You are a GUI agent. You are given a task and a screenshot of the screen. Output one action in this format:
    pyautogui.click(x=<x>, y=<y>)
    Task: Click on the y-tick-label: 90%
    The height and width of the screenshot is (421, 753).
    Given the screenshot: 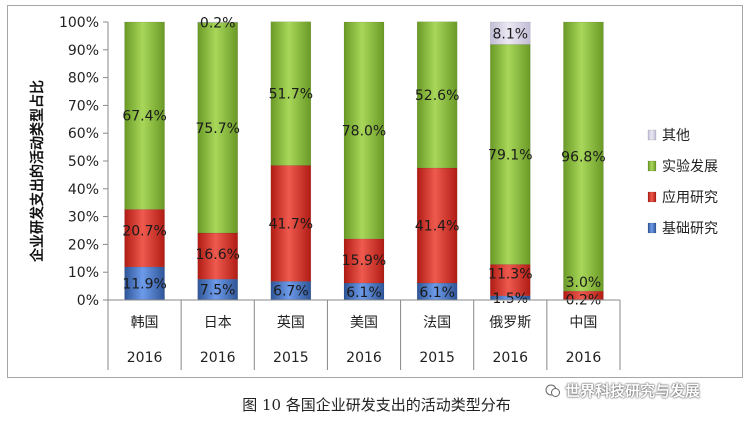 What is the action you would take?
    pyautogui.click(x=83, y=51)
    